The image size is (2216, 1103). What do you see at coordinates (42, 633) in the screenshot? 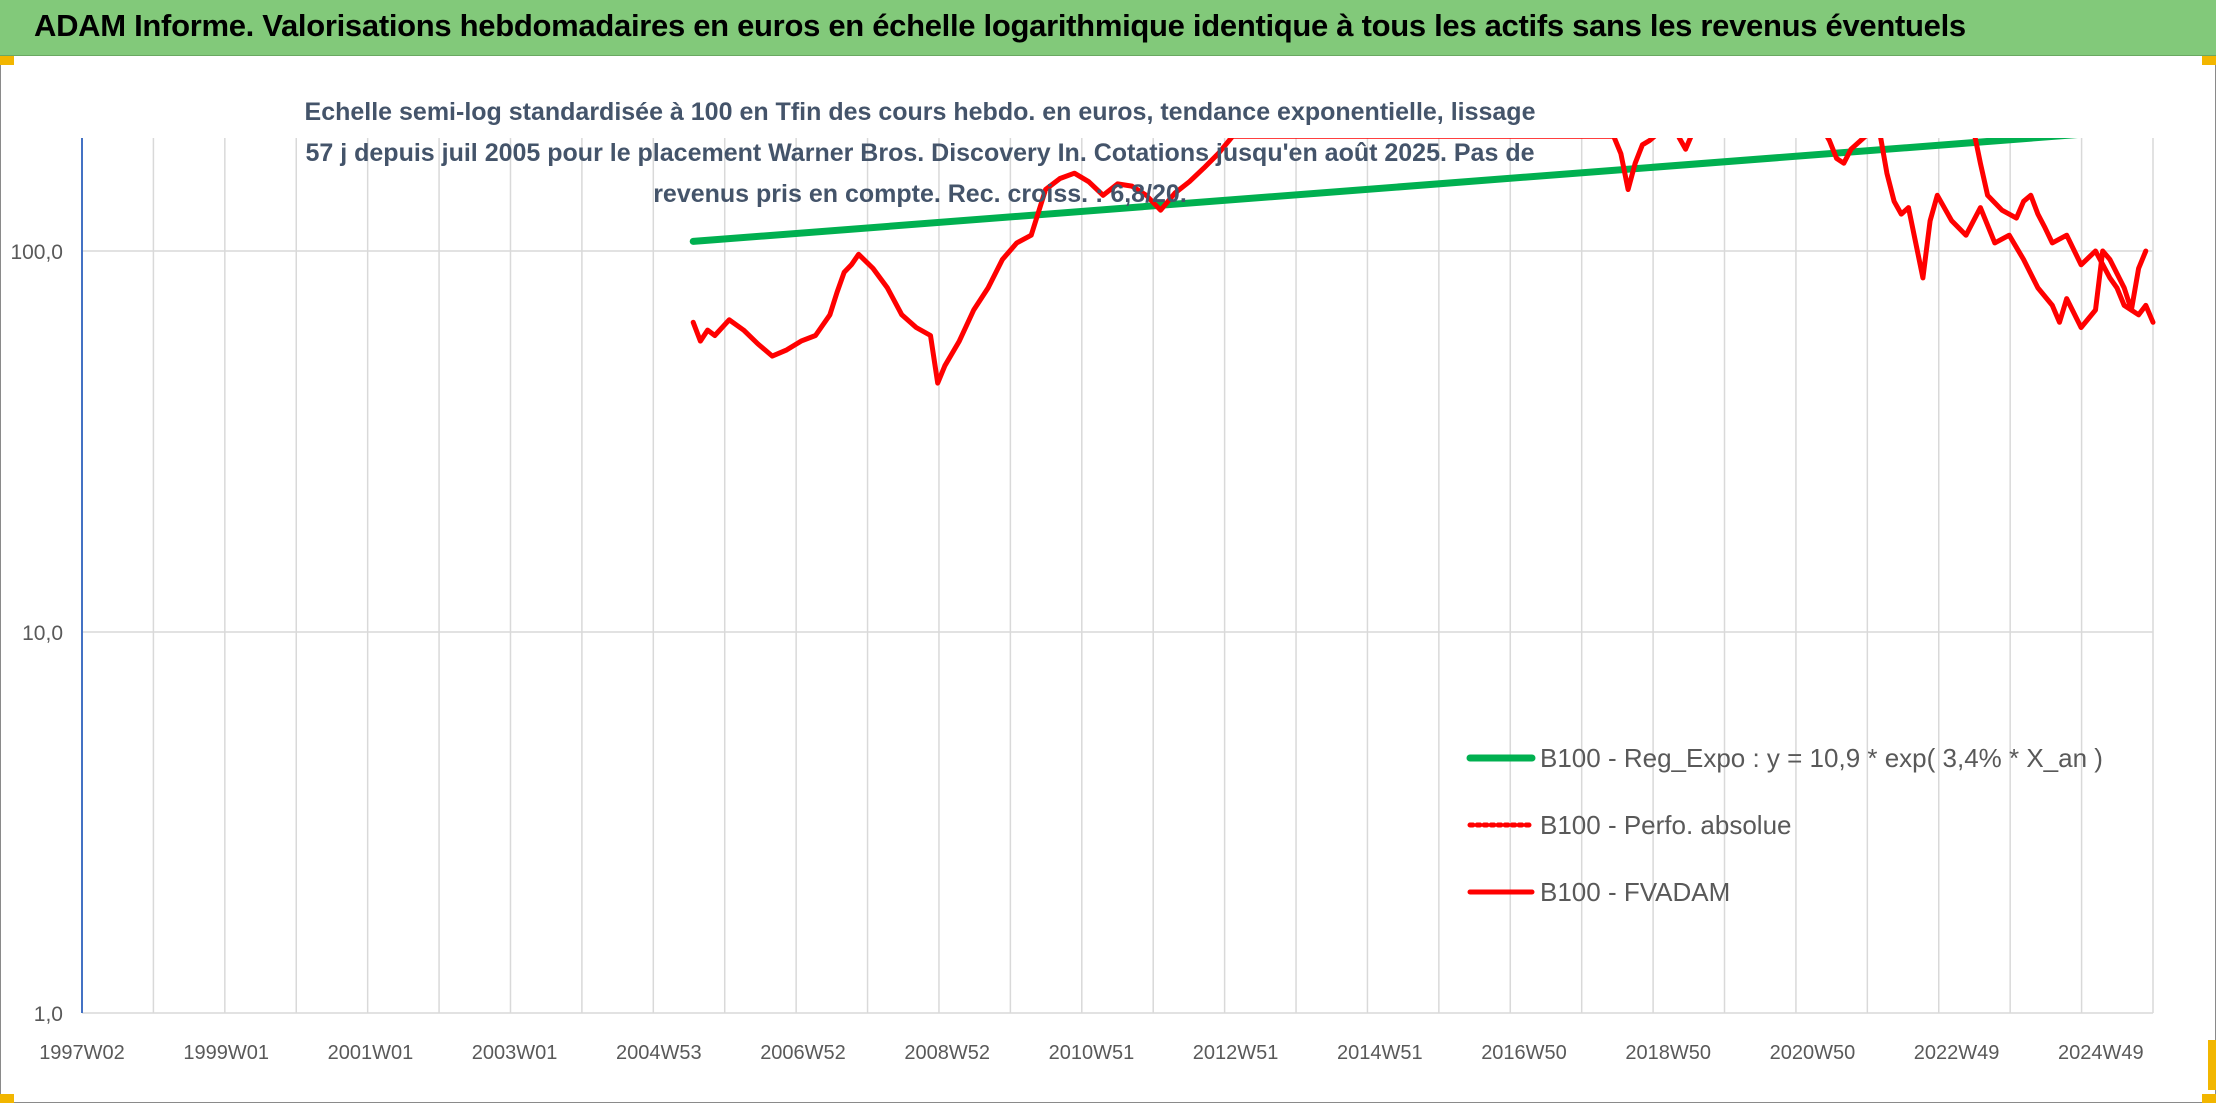
I see `y-tick-label: 10,0` at bounding box center [42, 633].